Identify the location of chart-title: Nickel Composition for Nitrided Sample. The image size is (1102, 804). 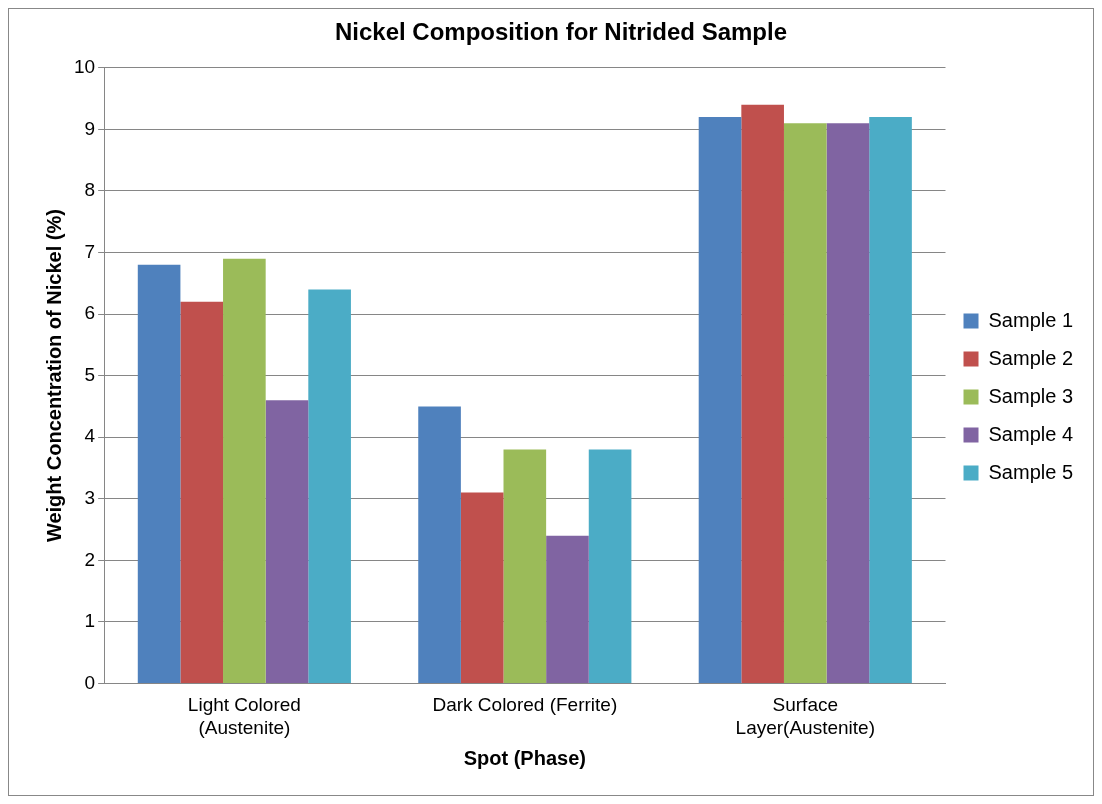
(561, 32).